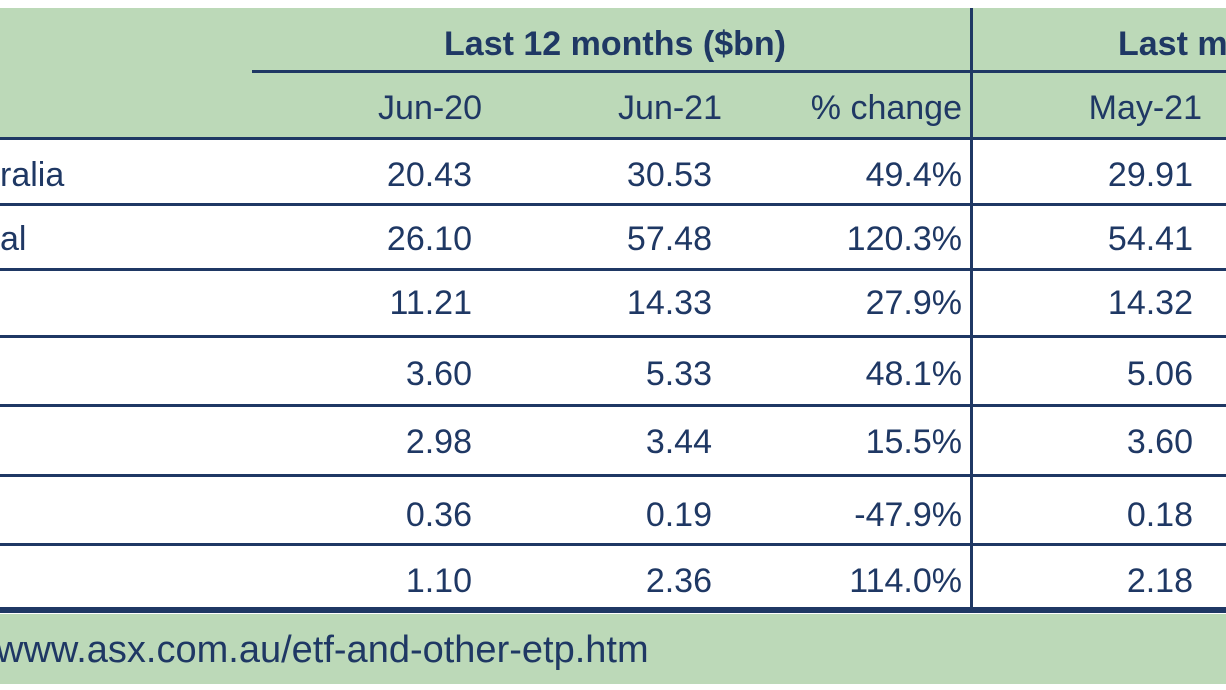  I want to click on row-4-may21: 5.06, so click(1159, 374).